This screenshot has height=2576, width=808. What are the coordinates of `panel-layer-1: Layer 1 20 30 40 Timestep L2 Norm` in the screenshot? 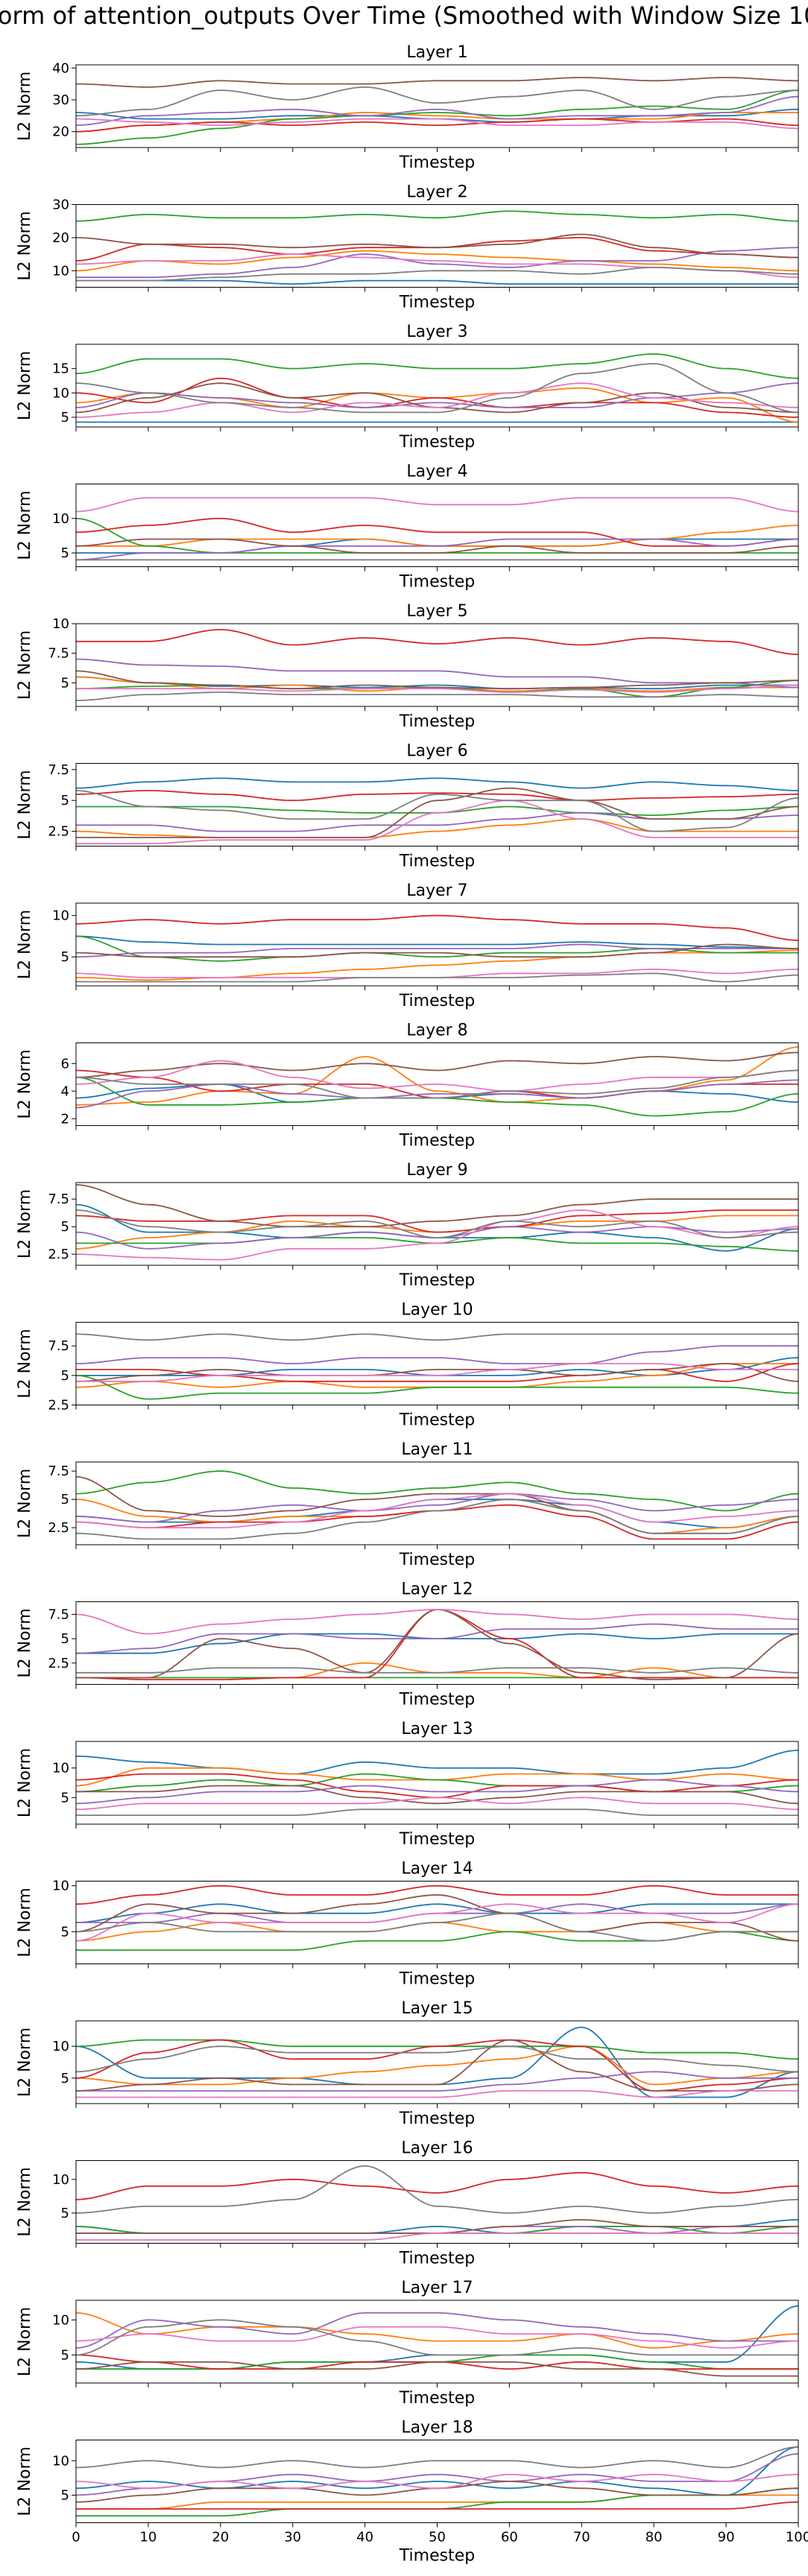 It's located at (408, 108).